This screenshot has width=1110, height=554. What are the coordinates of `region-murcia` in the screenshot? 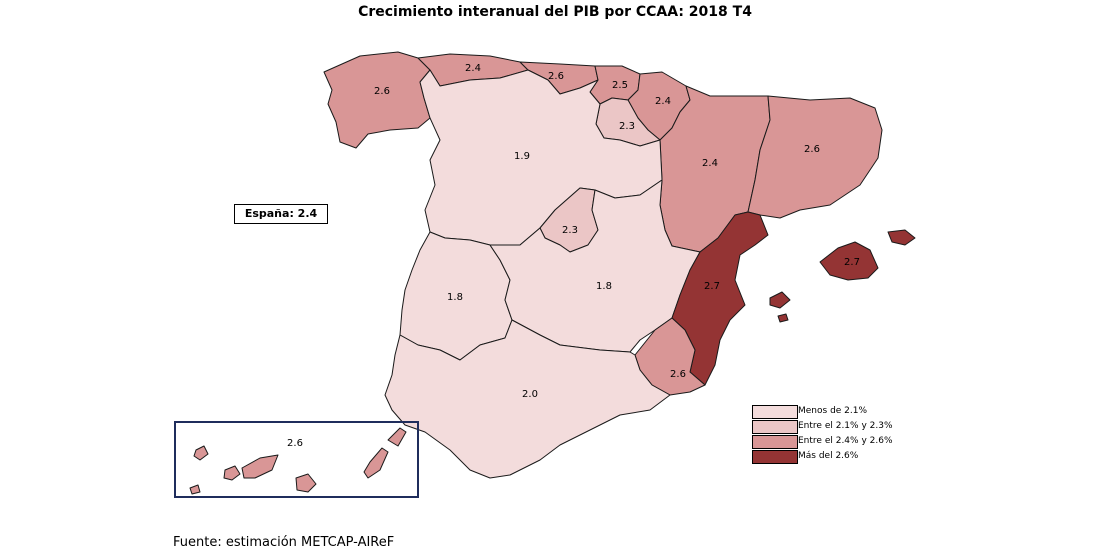 It's located at (670, 356).